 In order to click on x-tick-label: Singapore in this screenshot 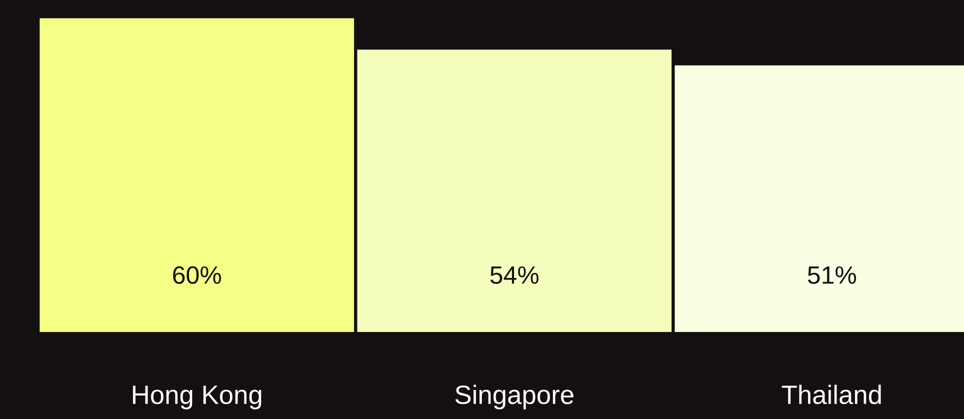, I will do `click(514, 397)`.